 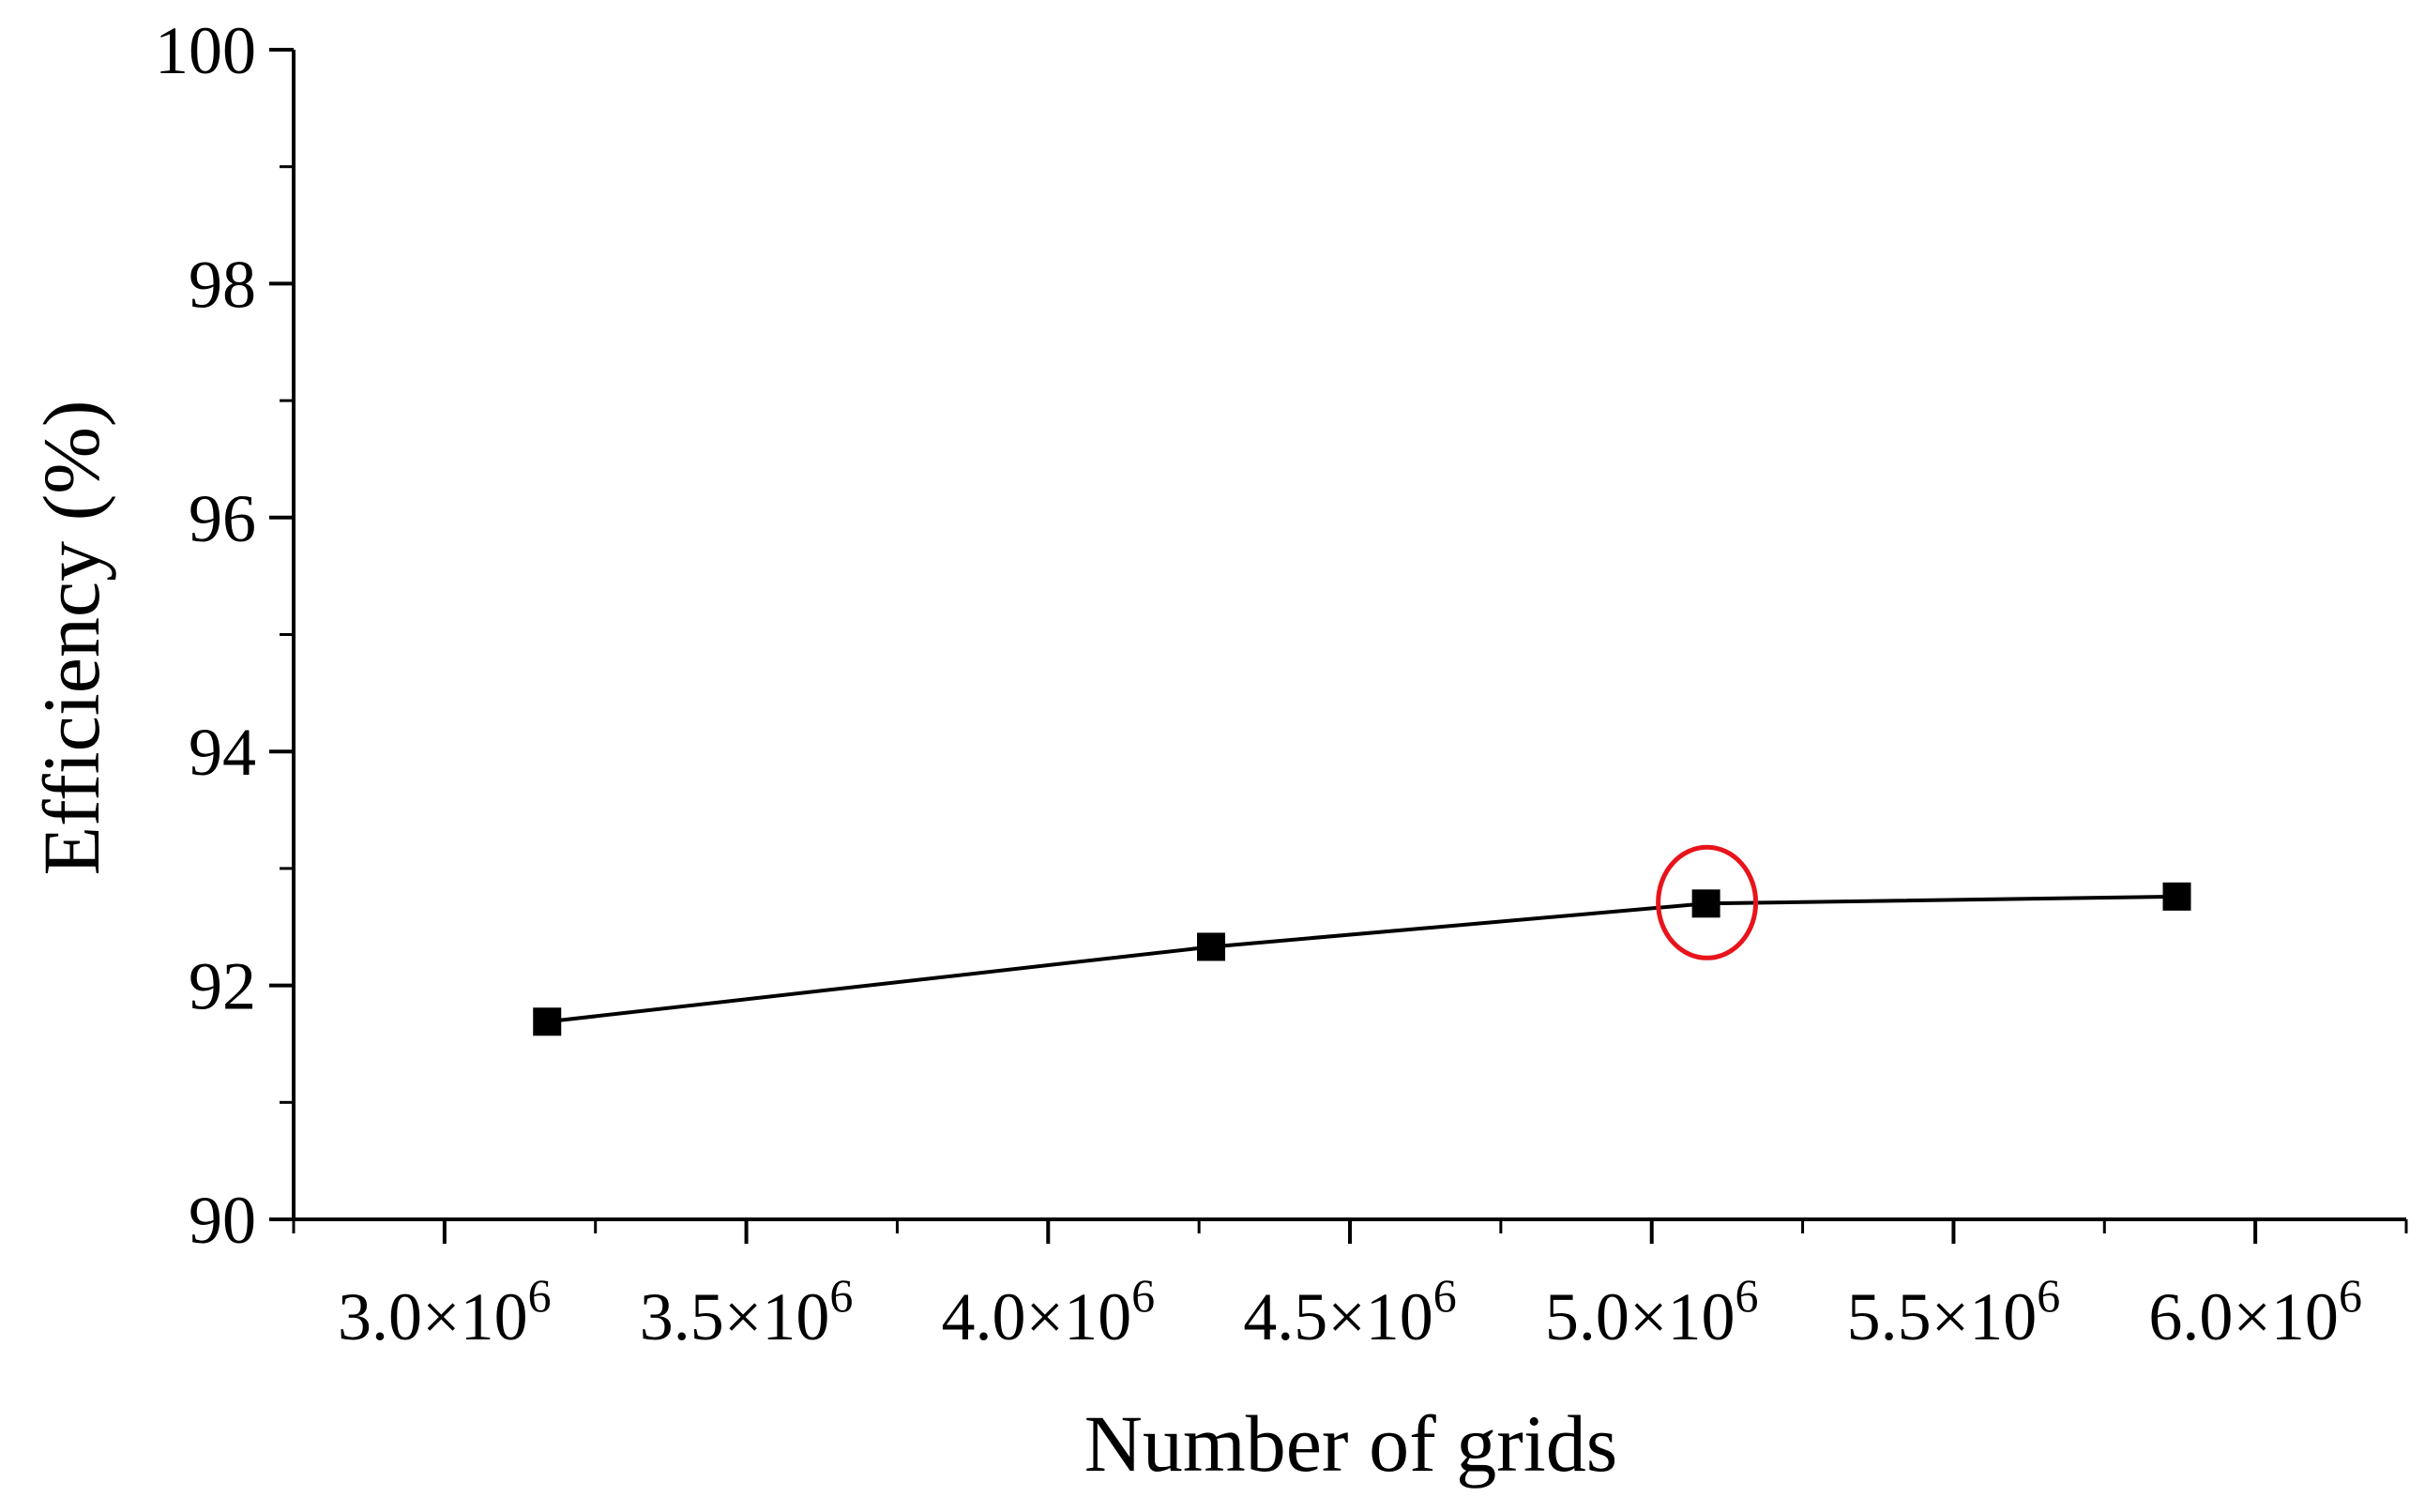 What do you see at coordinates (71, 638) in the screenshot?
I see `y-axis-title: Efficiency (%)` at bounding box center [71, 638].